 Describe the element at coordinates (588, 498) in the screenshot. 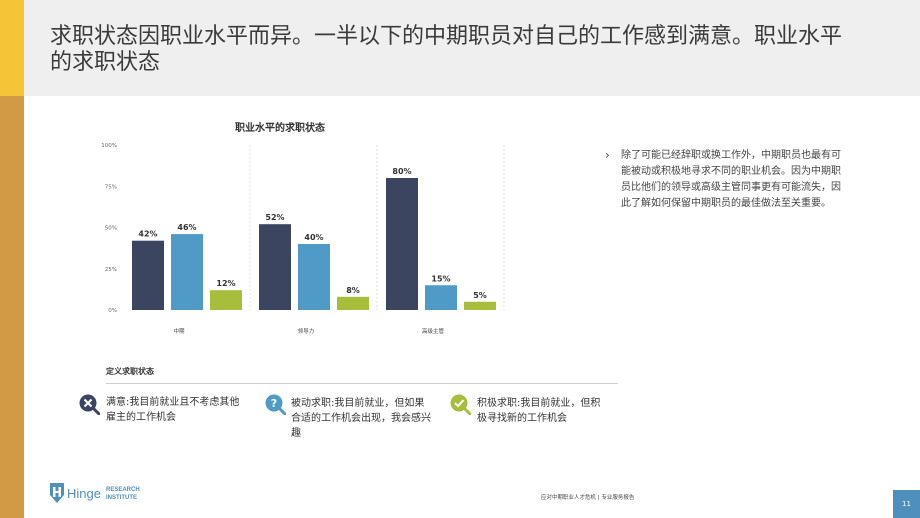

I see `footer-report-title: 应对中期职业人才危机 | 专业服务报告` at that location.